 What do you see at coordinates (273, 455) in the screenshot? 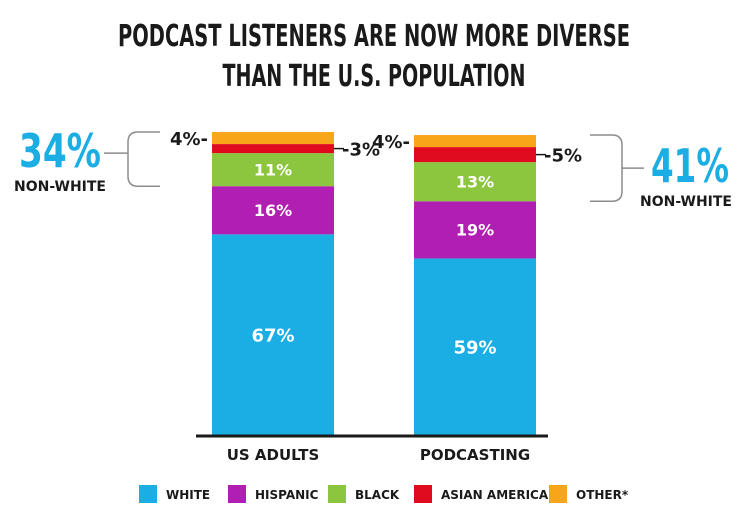
I see `category-label-0: US ADULTS` at bounding box center [273, 455].